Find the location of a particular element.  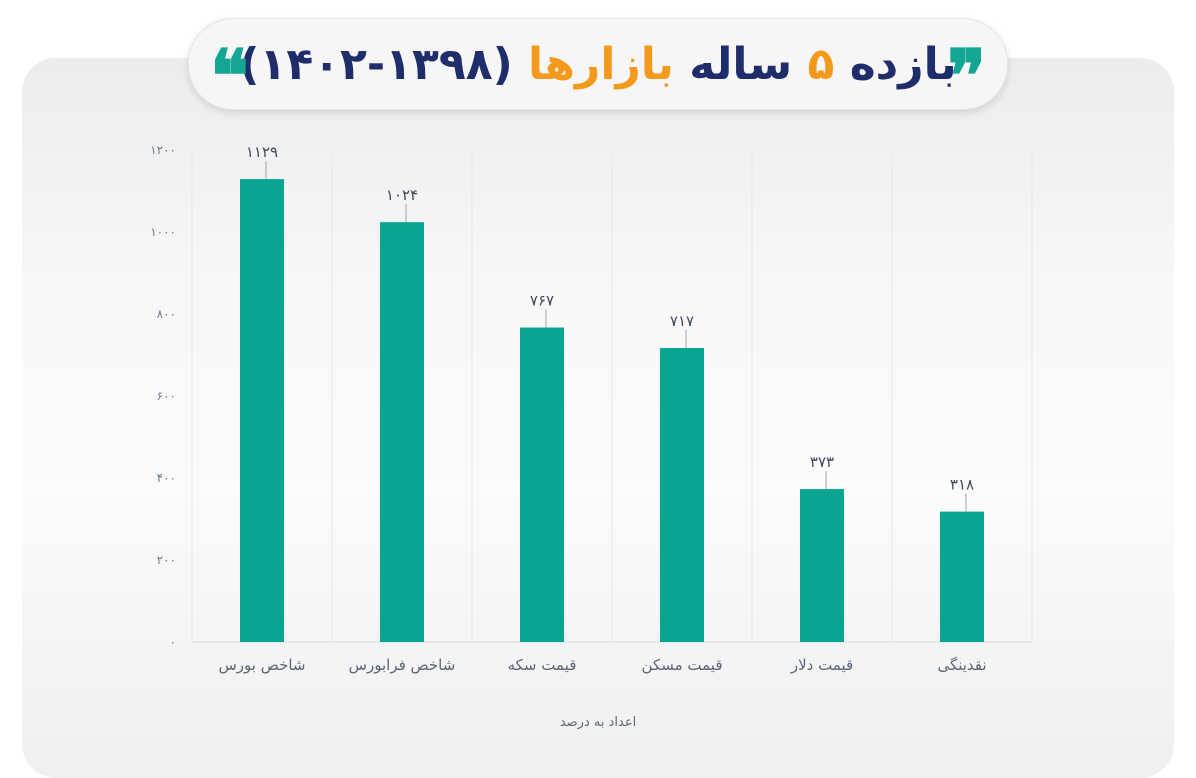

x-tick-label: شاخص فرابورس is located at coordinates (402, 665).